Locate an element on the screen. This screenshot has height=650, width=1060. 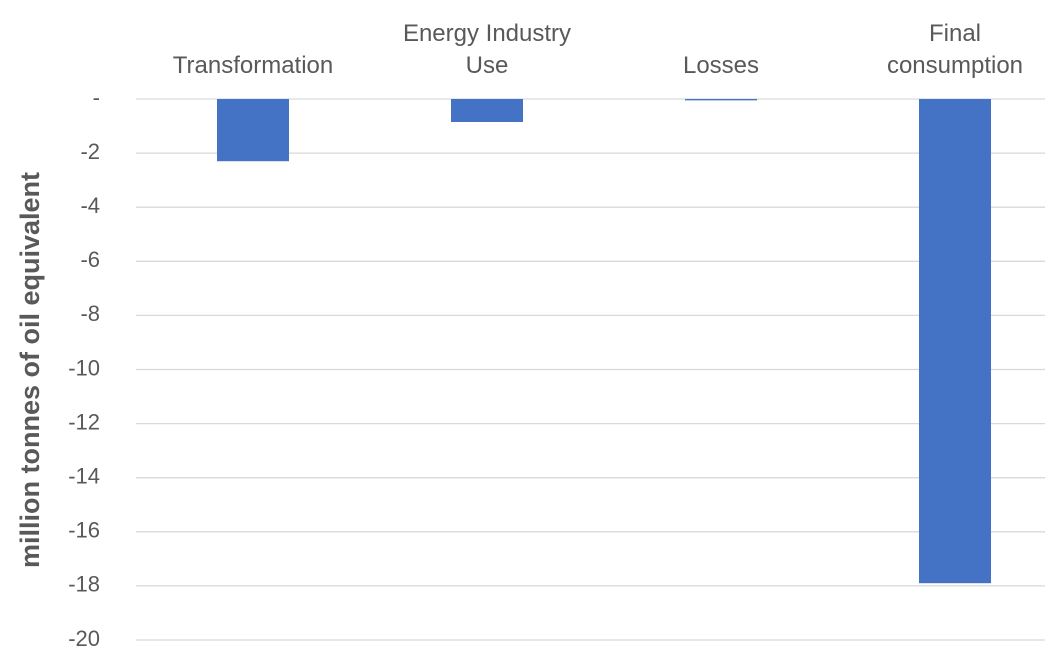
y-tick-label: - is located at coordinates (96, 97).